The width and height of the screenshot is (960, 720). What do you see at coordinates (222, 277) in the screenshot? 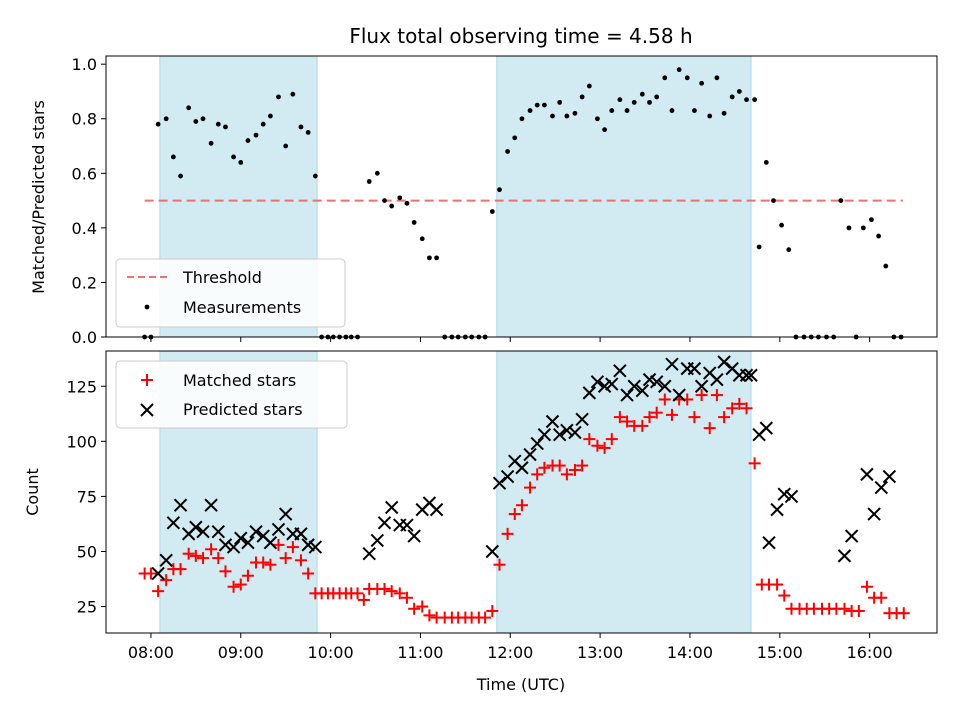
I see `threshold-legend-label: Threshold` at bounding box center [222, 277].